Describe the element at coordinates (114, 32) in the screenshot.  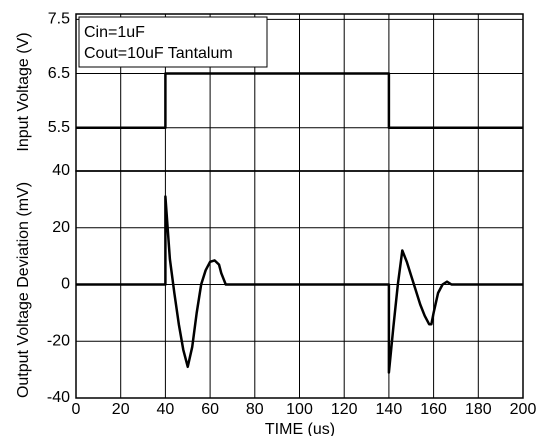
I see `annotation: Cin=1uF` at that location.